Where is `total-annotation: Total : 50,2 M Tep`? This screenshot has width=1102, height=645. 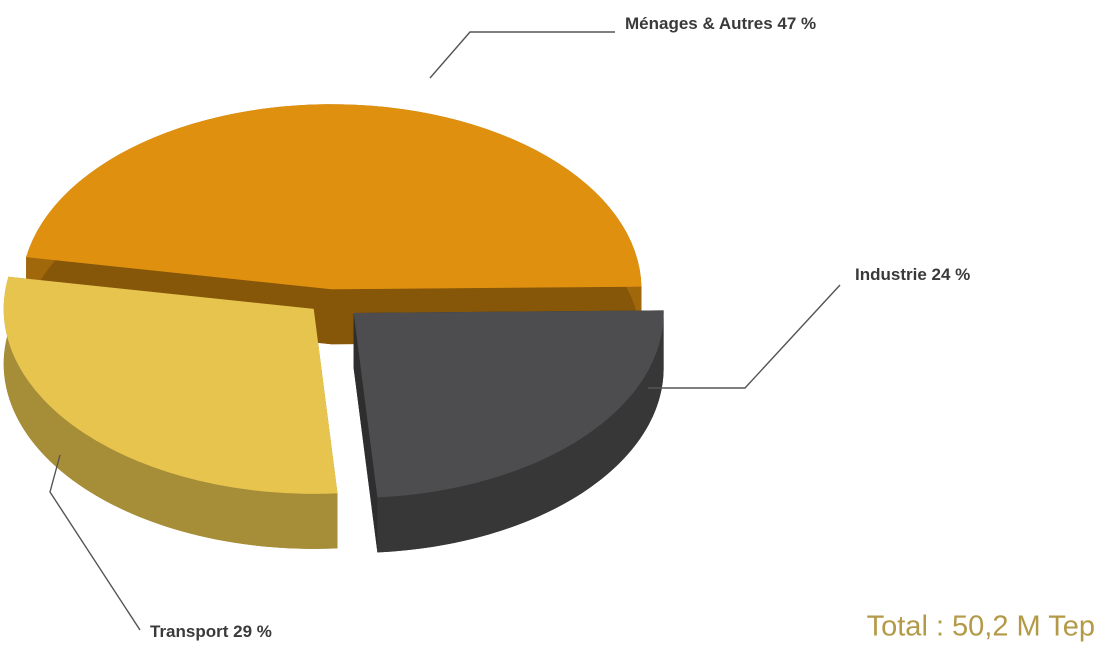
total-annotation: Total : 50,2 M Tep is located at coordinates (981, 627).